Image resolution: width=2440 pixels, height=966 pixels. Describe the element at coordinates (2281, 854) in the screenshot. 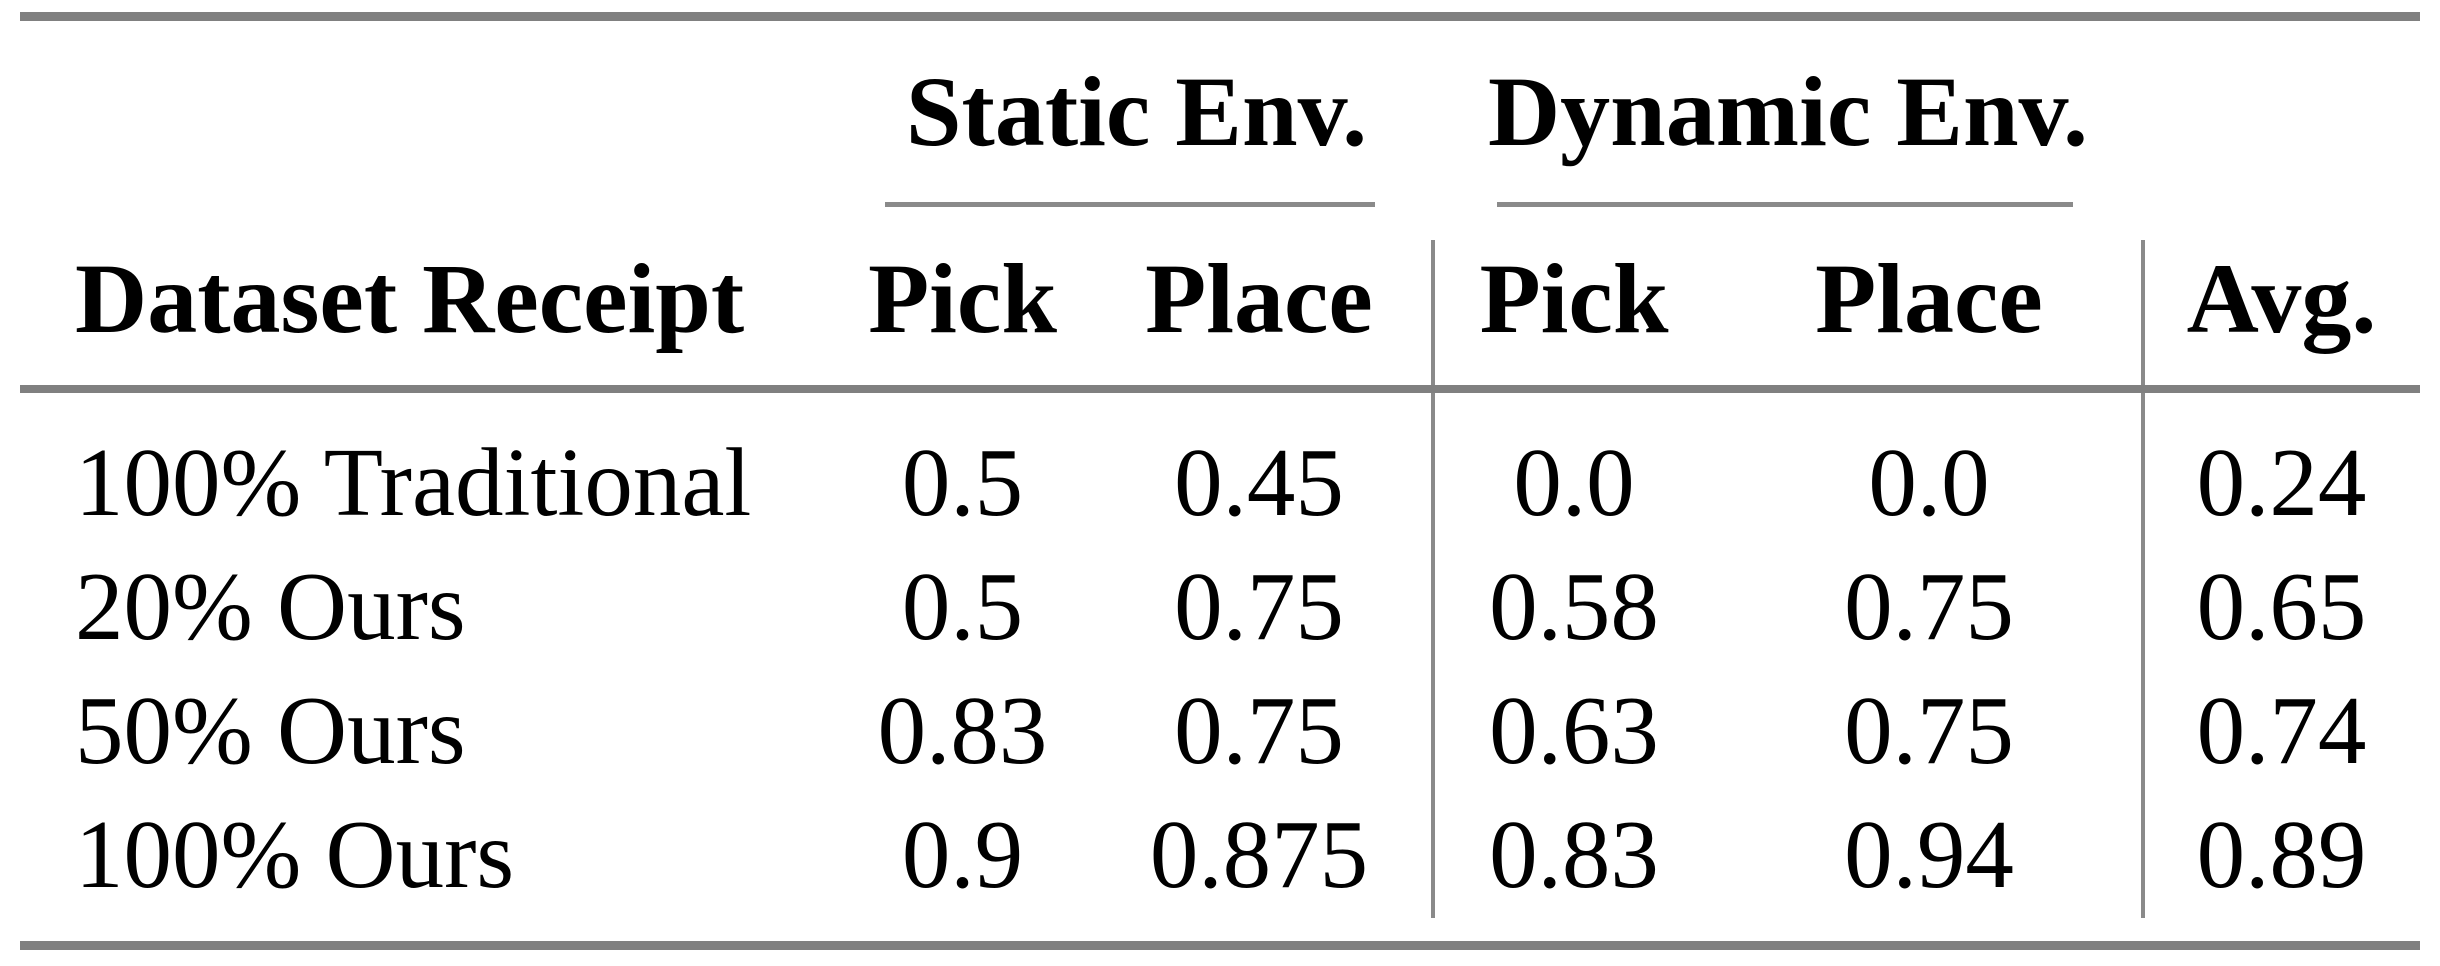

I see `cell-avg: 0.89` at that location.